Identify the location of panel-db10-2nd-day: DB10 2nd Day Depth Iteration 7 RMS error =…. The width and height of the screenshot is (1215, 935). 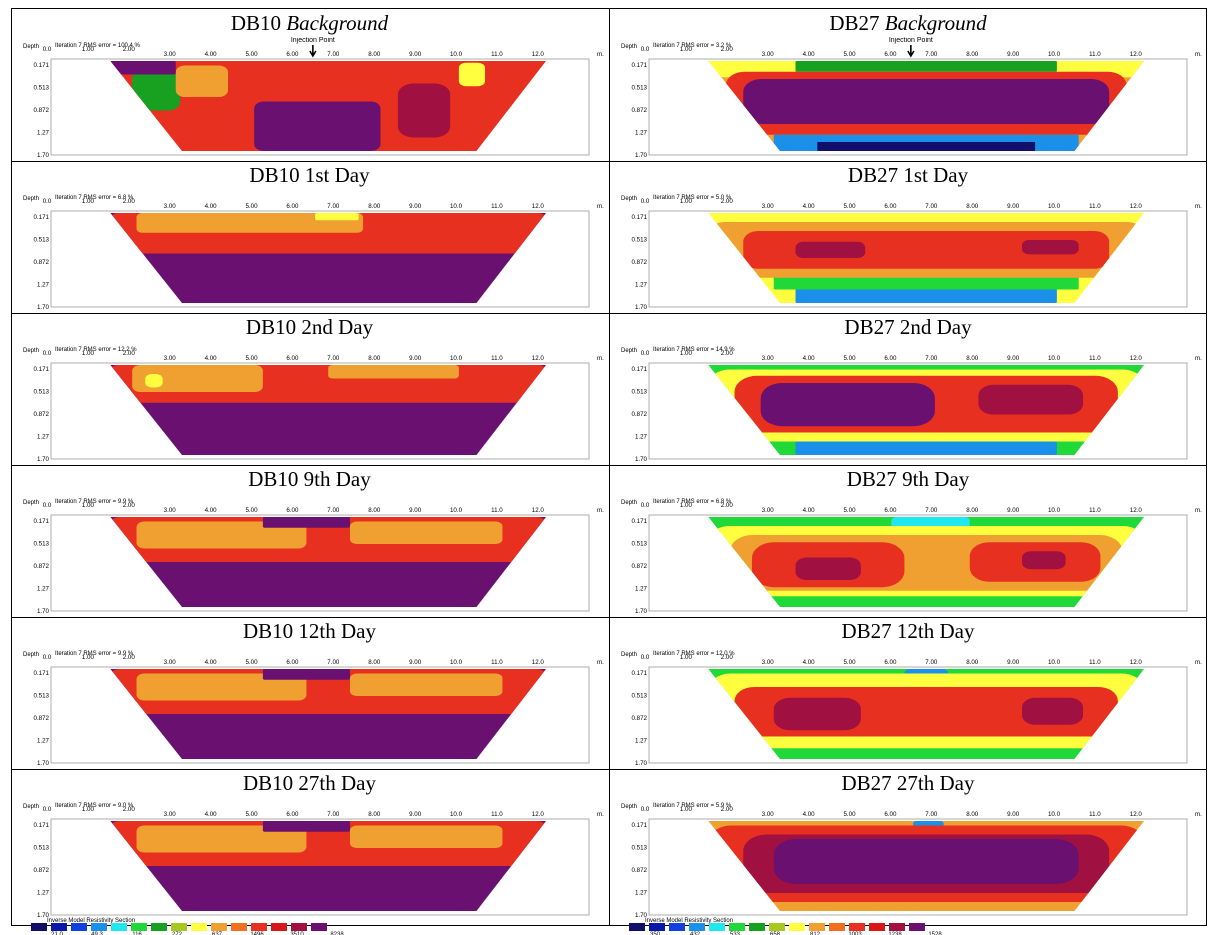
(309, 389).